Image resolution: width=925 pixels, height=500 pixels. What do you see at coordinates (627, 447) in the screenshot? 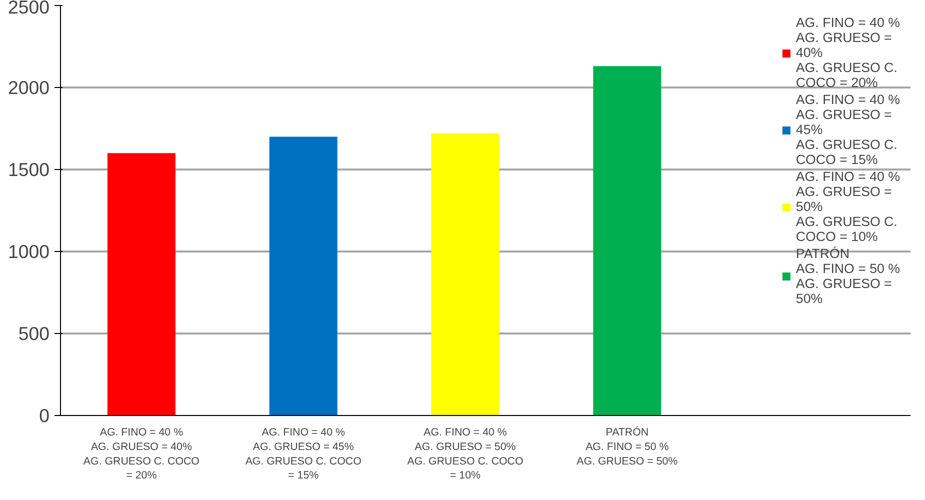
I see `x-tick-label: PATRÓN AG. FINO = 50 % AG. GRUESO = 50%` at bounding box center [627, 447].